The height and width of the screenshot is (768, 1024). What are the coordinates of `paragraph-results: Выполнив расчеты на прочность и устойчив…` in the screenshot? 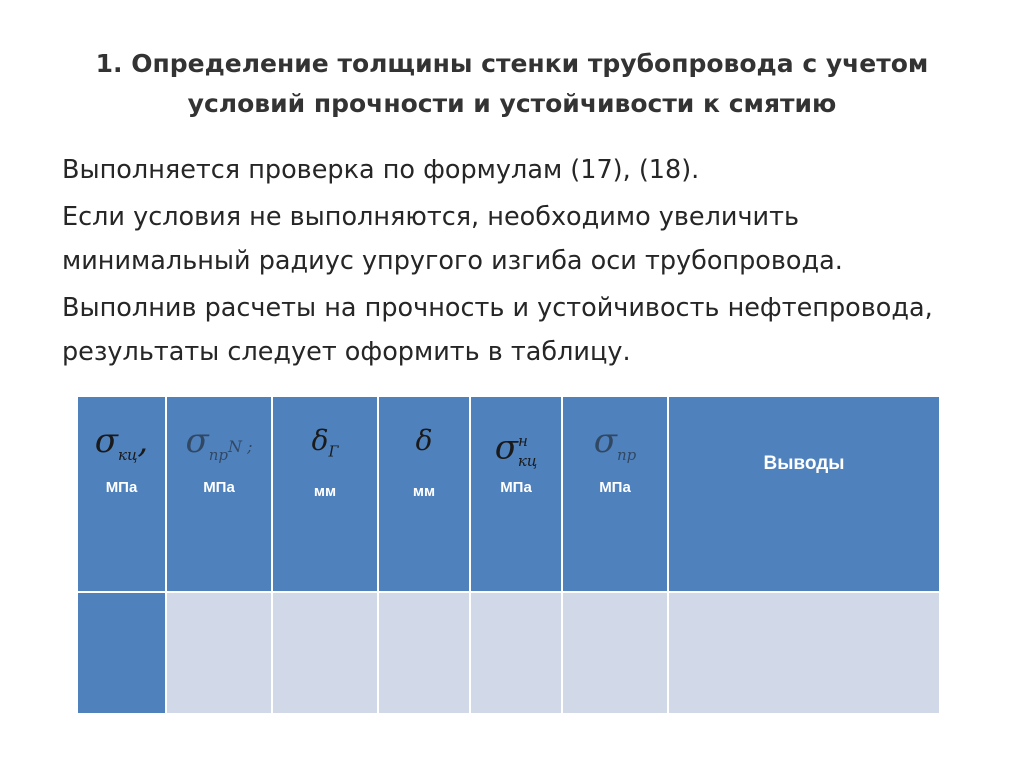 It's located at (497, 330).